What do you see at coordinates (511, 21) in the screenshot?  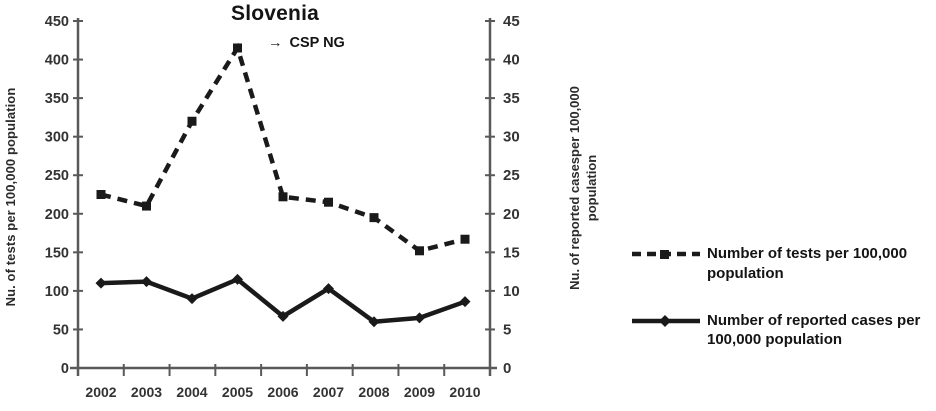 I see `svg-text: 45` at bounding box center [511, 21].